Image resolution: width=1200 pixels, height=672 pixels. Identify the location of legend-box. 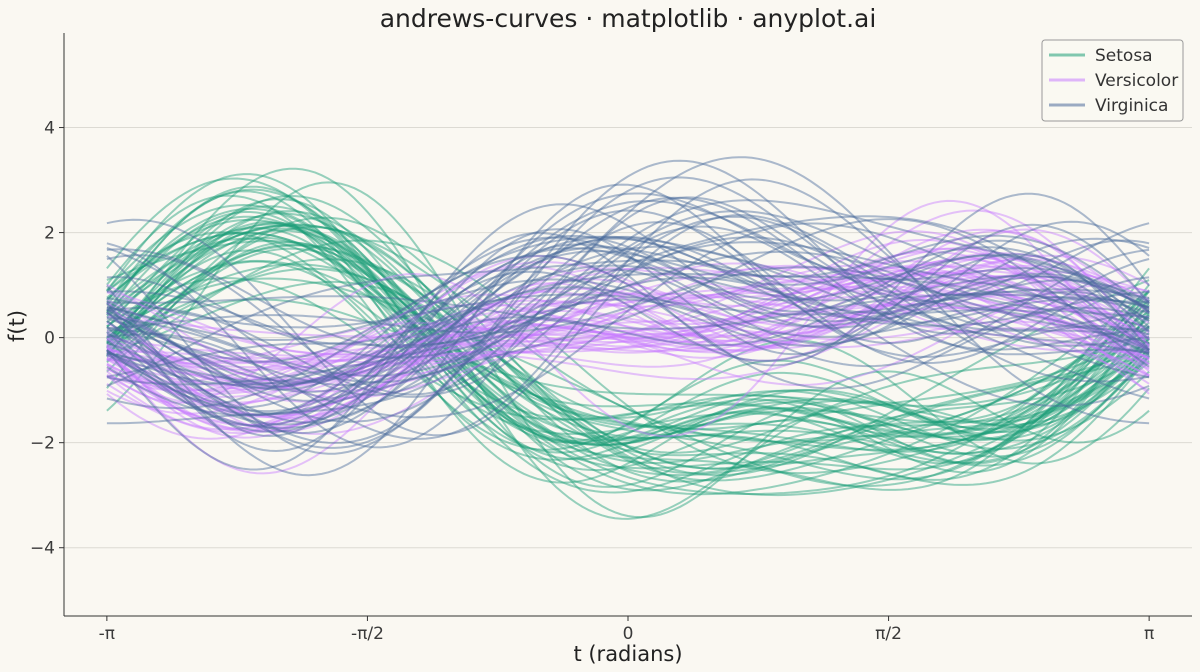
(1112, 80).